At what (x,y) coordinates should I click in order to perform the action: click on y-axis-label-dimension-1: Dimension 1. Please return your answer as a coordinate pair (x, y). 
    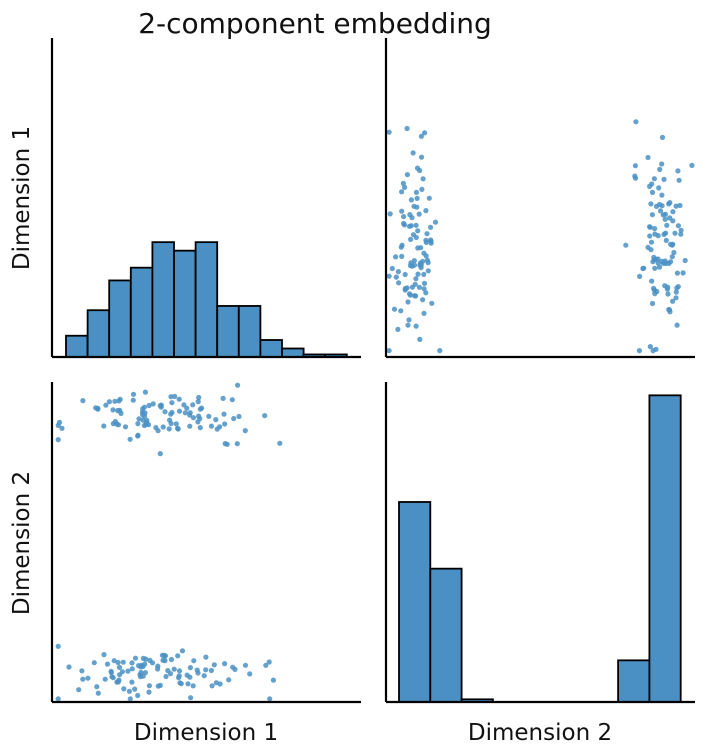
    Looking at the image, I should click on (22, 198).